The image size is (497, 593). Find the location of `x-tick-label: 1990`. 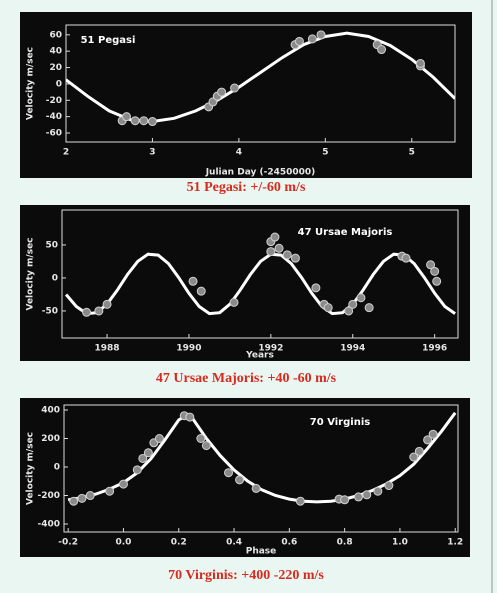

x-tick-label: 1990 is located at coordinates (188, 349).